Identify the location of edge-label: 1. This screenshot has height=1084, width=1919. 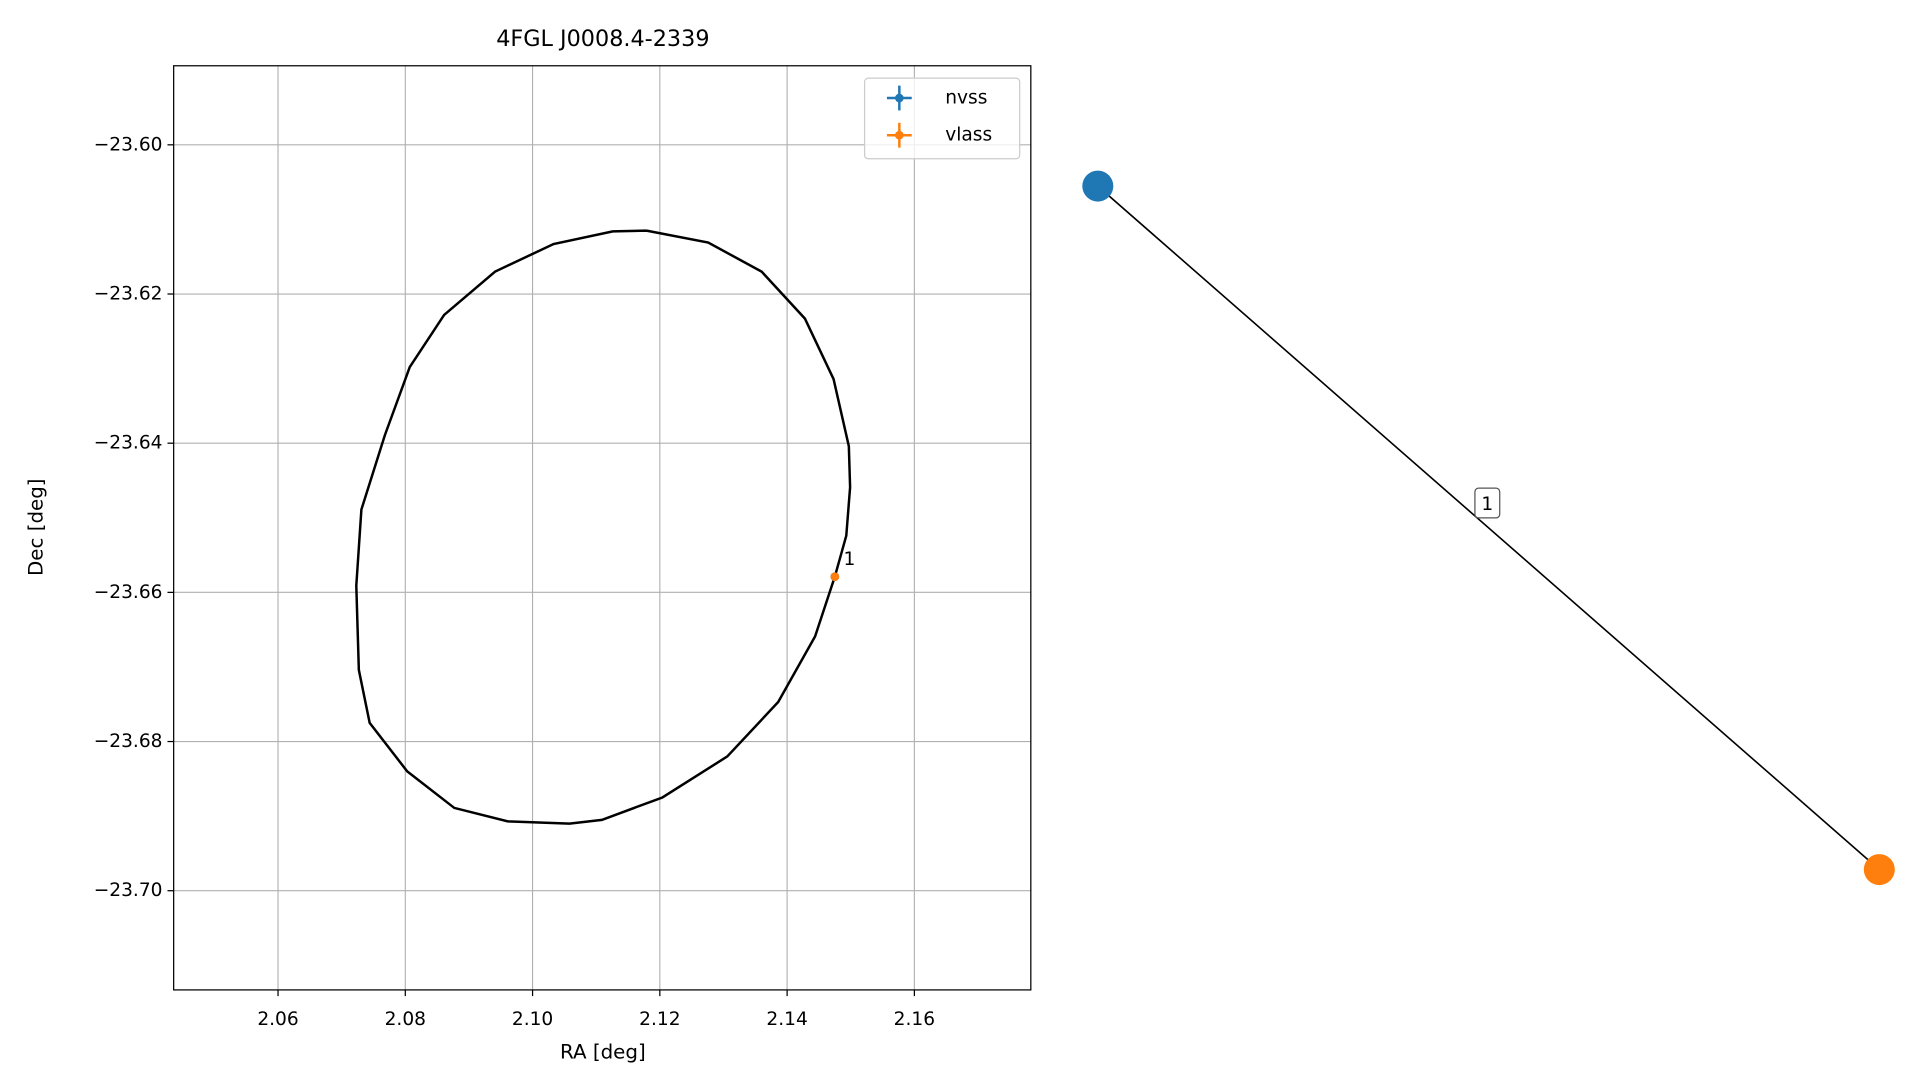
(1487, 504).